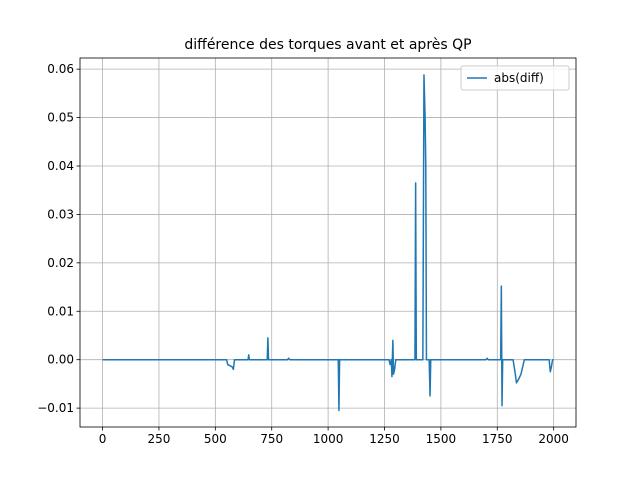  What do you see at coordinates (60, 69) in the screenshot?
I see `y-tick-label: 0.06` at bounding box center [60, 69].